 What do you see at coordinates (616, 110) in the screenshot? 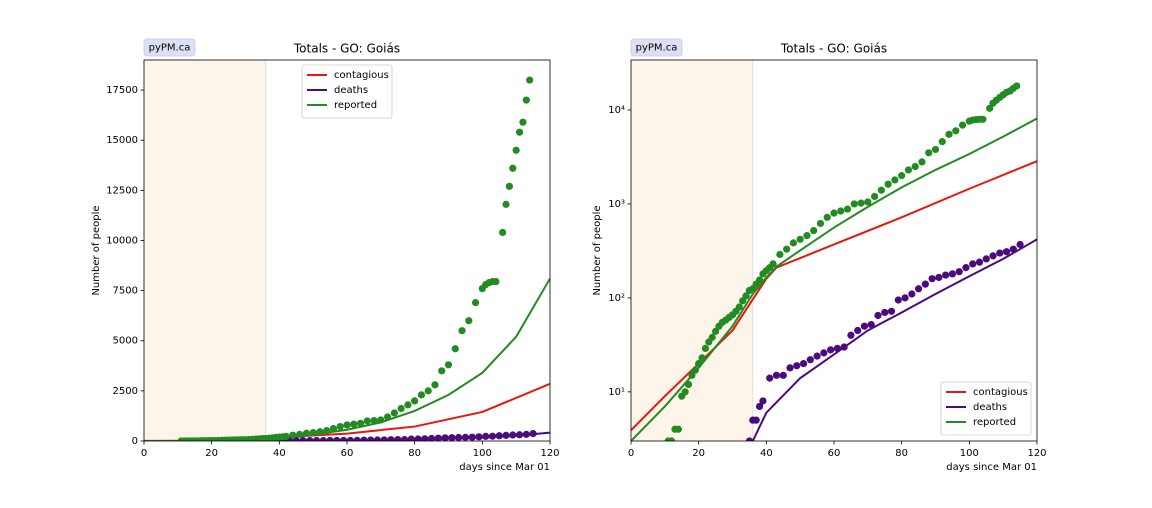
I see `y-tick-label: 10⁴` at bounding box center [616, 110].